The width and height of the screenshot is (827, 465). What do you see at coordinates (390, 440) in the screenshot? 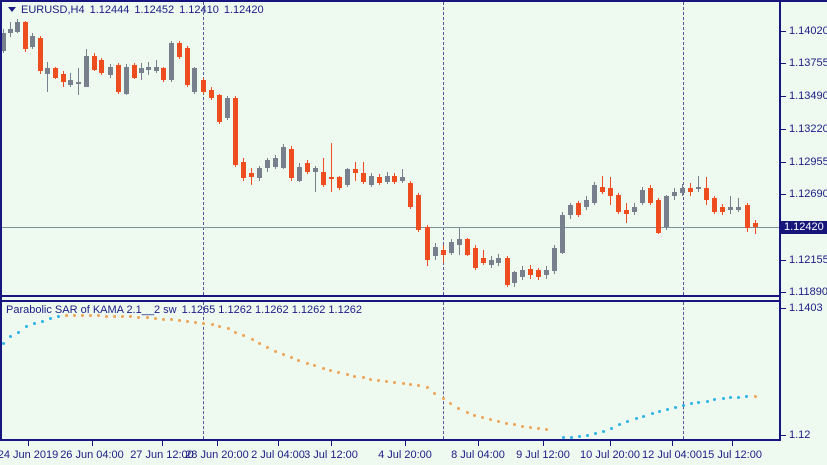
I see `indicator-panel-bottom-border` at bounding box center [390, 440].